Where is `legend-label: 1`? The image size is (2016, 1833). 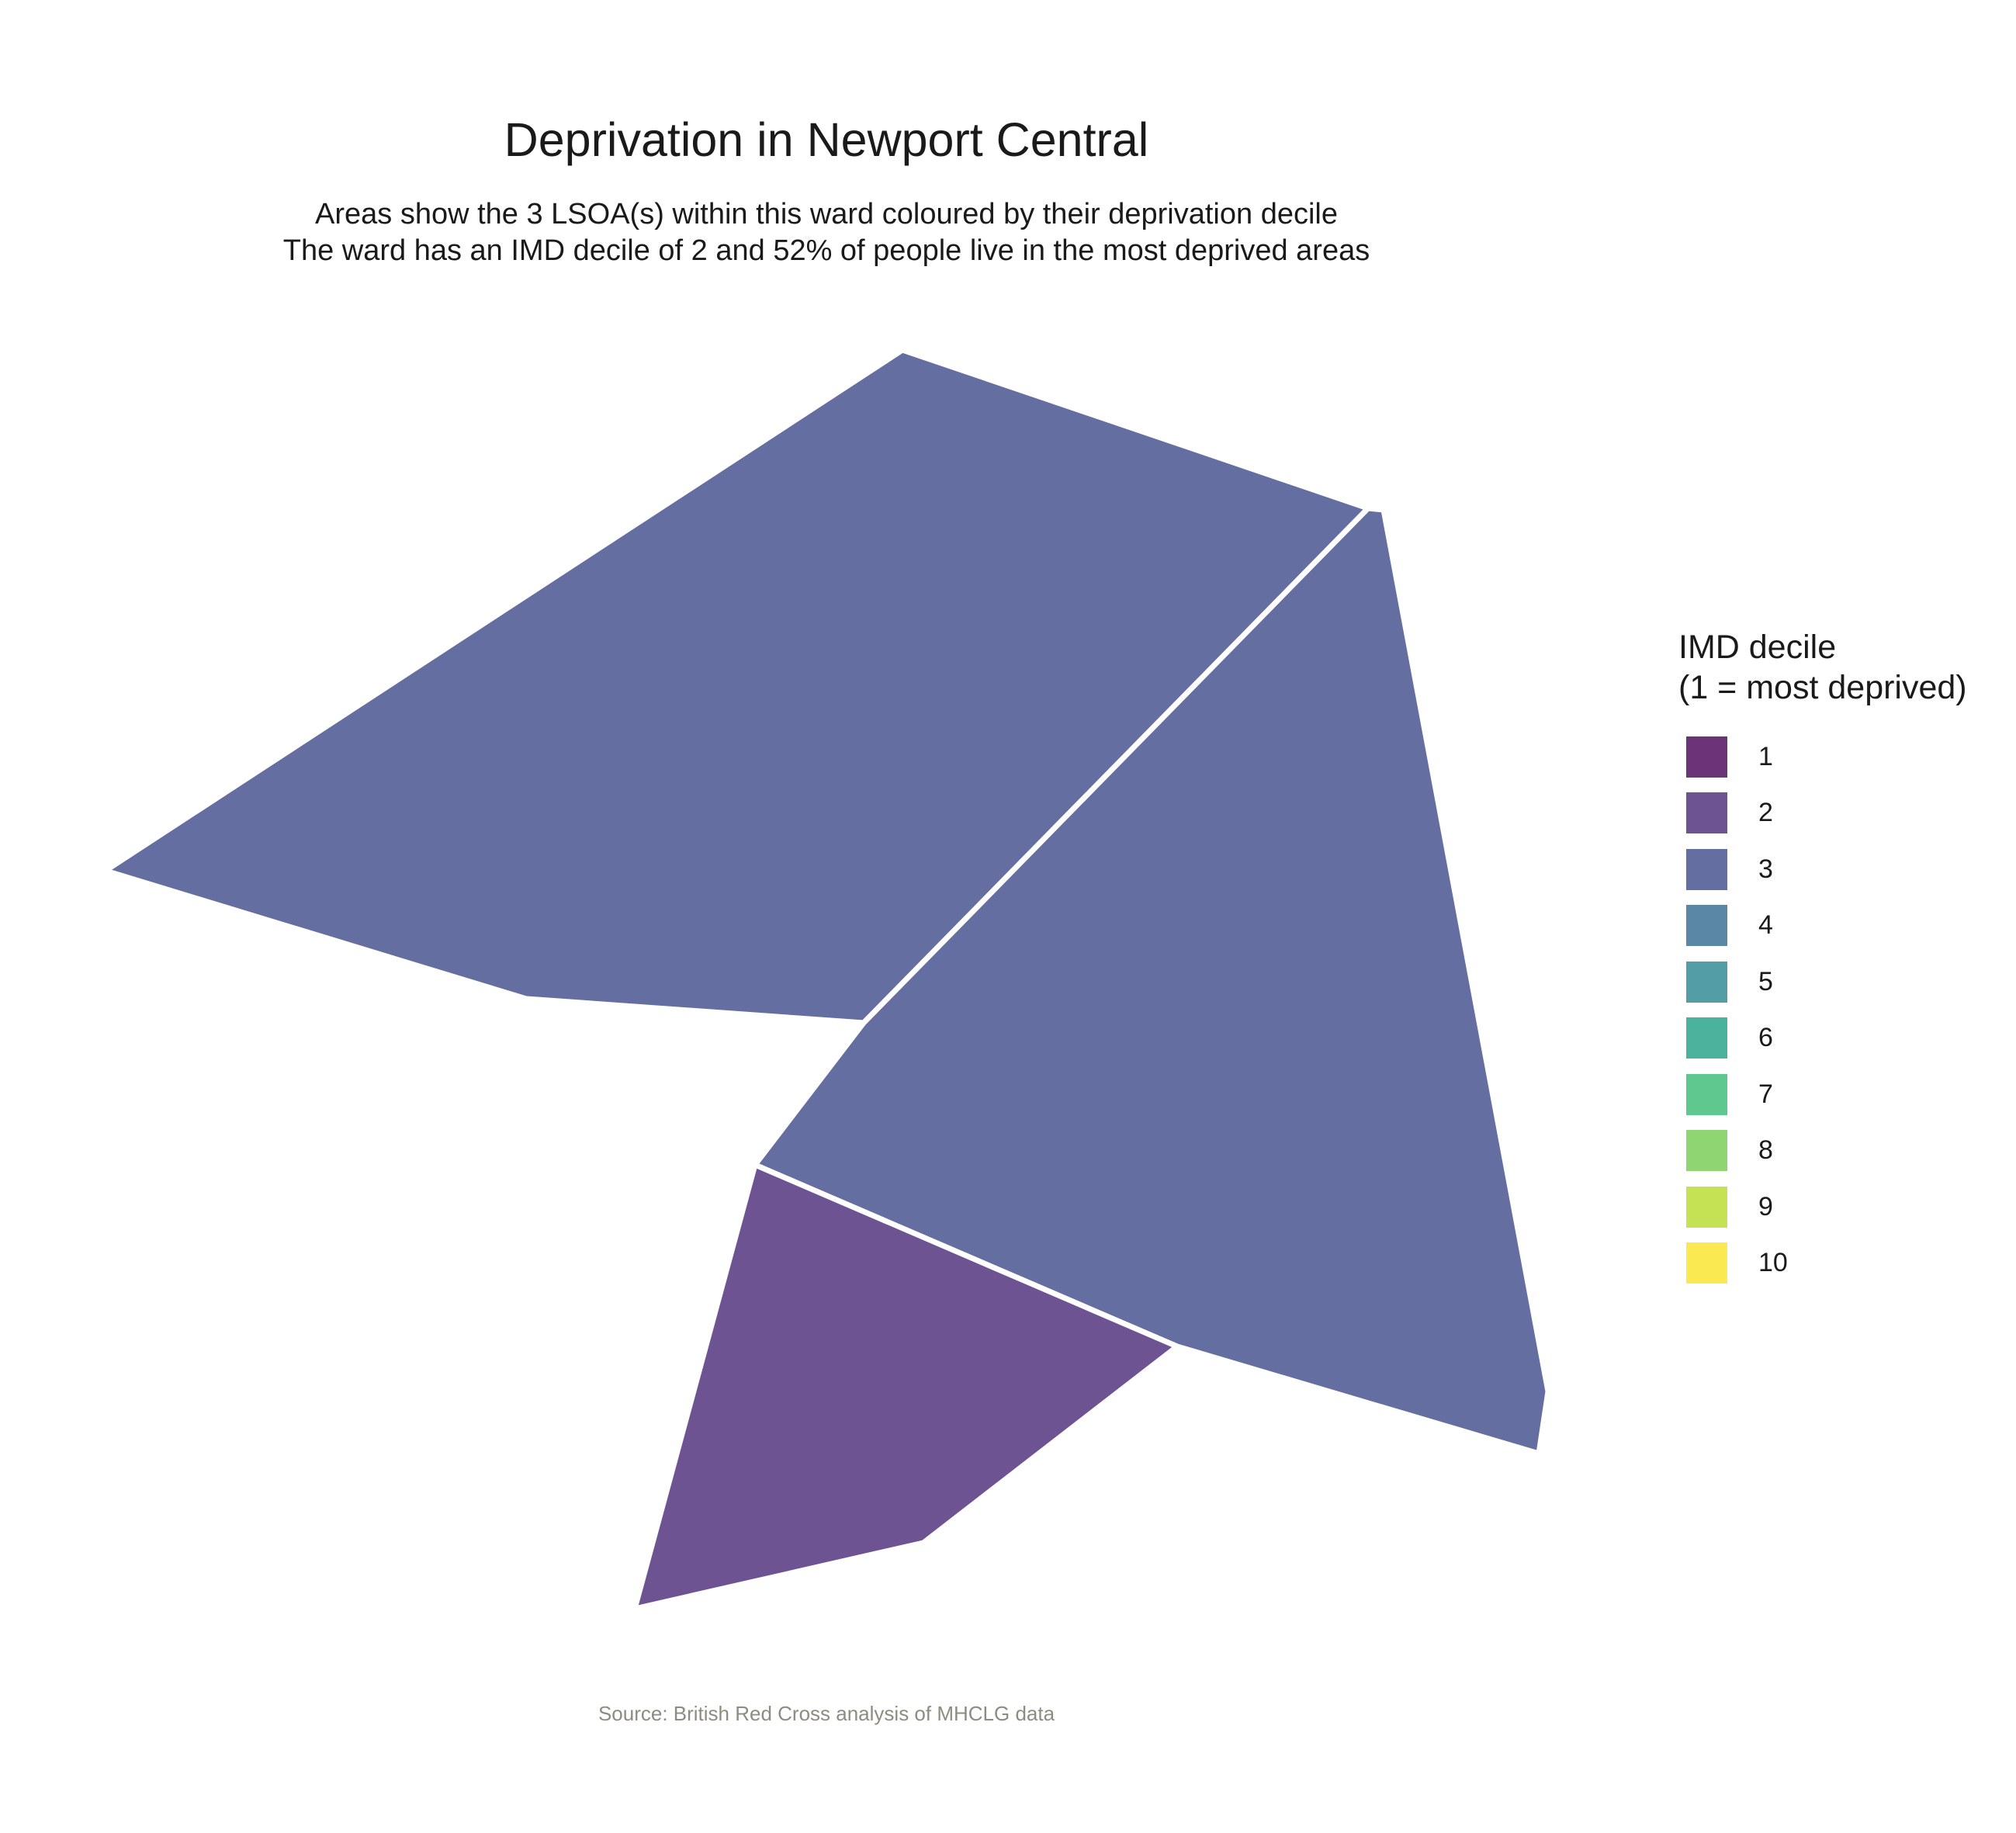 legend-label: 1 is located at coordinates (1766, 756).